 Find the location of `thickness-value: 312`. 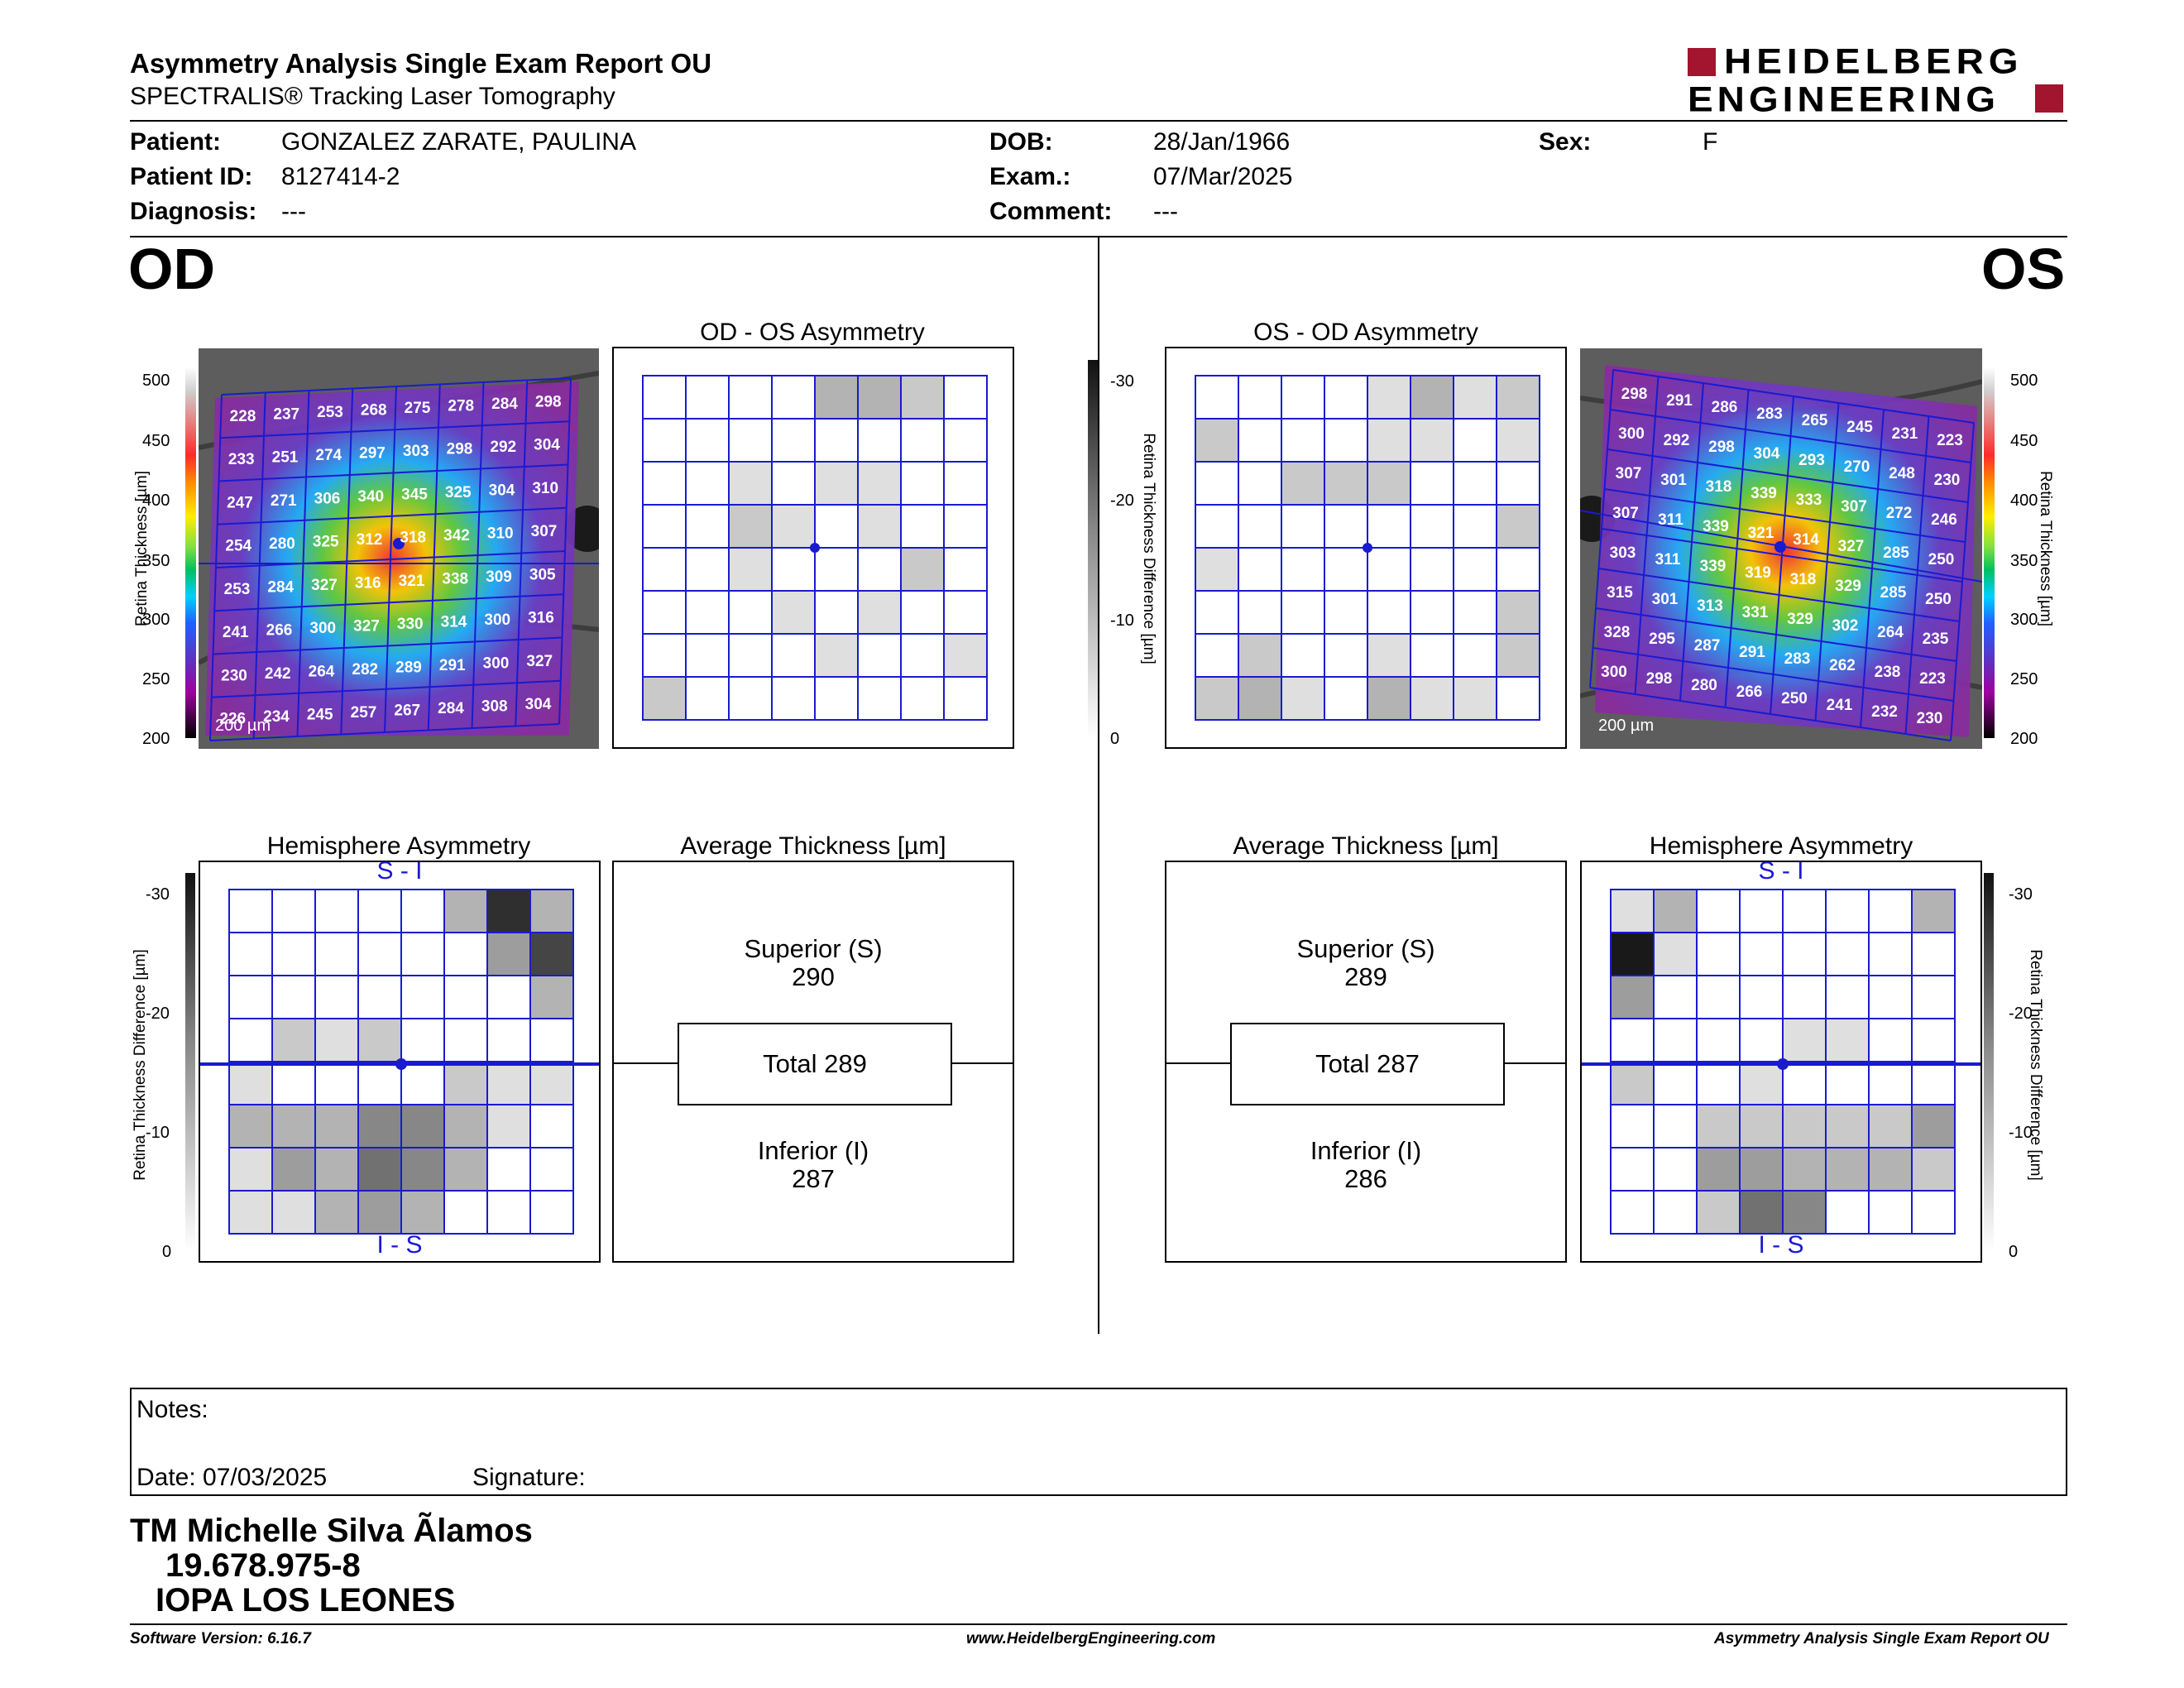

thickness-value: 312 is located at coordinates (370, 540).